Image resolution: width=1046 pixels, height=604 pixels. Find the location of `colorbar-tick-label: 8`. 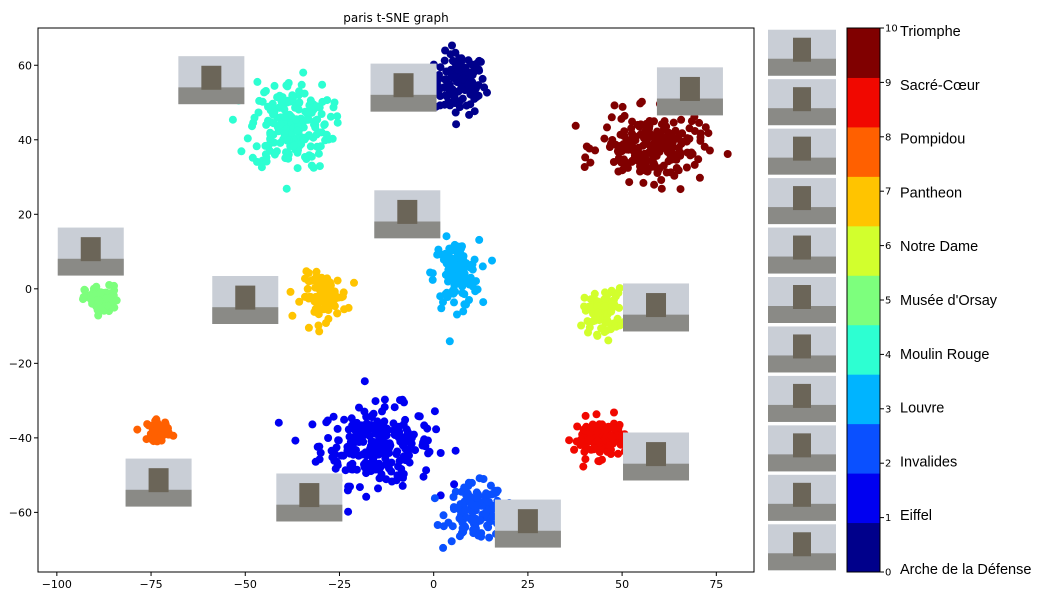

colorbar-tick-label: 8 is located at coordinates (888, 137).